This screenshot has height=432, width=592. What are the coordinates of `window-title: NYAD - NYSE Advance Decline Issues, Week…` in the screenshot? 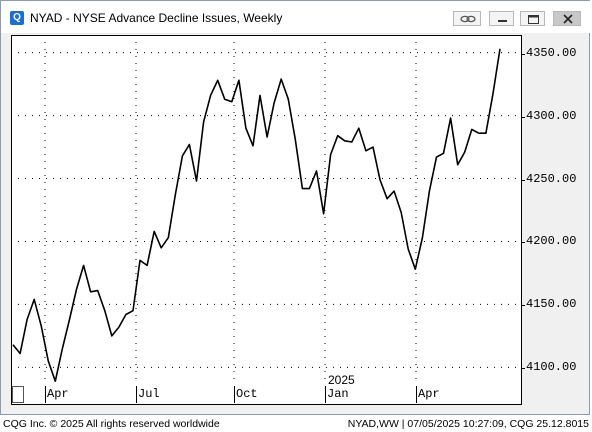 It's located at (156, 18).